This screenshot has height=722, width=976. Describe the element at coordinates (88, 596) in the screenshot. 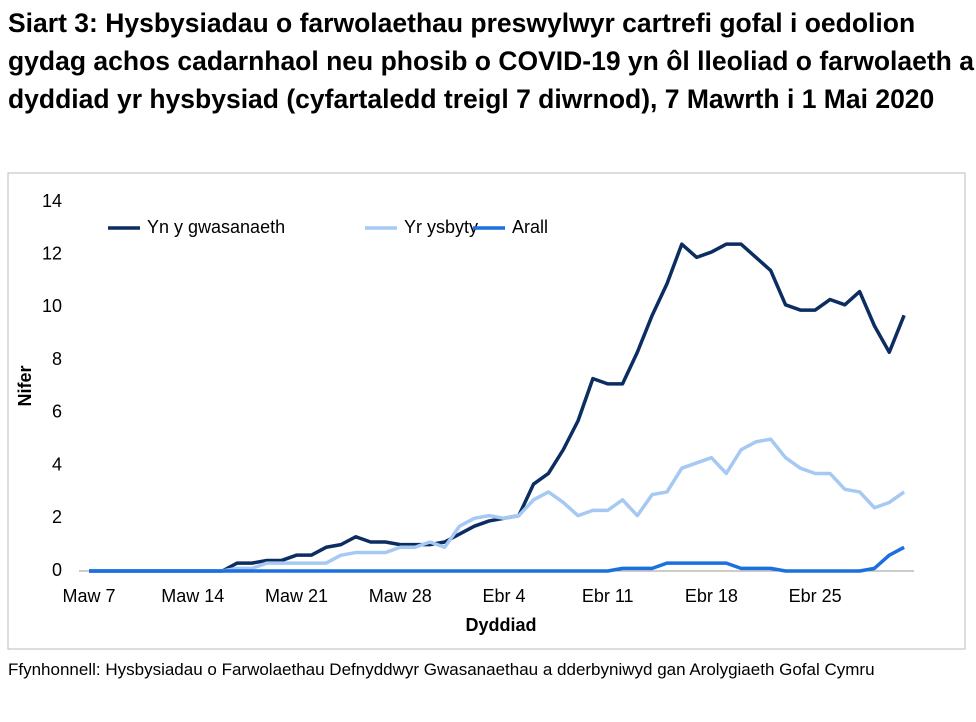

I see `x-tick-label: Maw 7` at that location.